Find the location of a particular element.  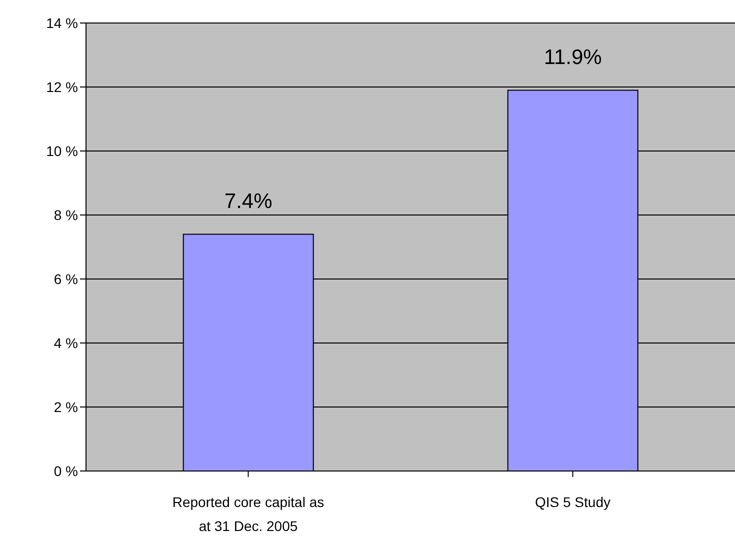

x-tick-label: QIS 5 Study is located at coordinates (572, 502).